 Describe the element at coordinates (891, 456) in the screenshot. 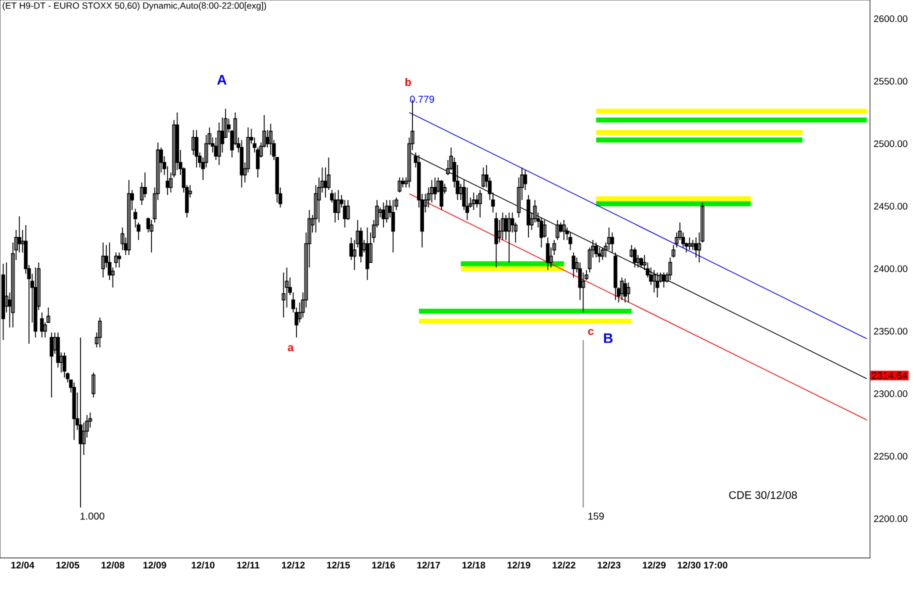

I see `y-tick-label: 2250.00` at that location.